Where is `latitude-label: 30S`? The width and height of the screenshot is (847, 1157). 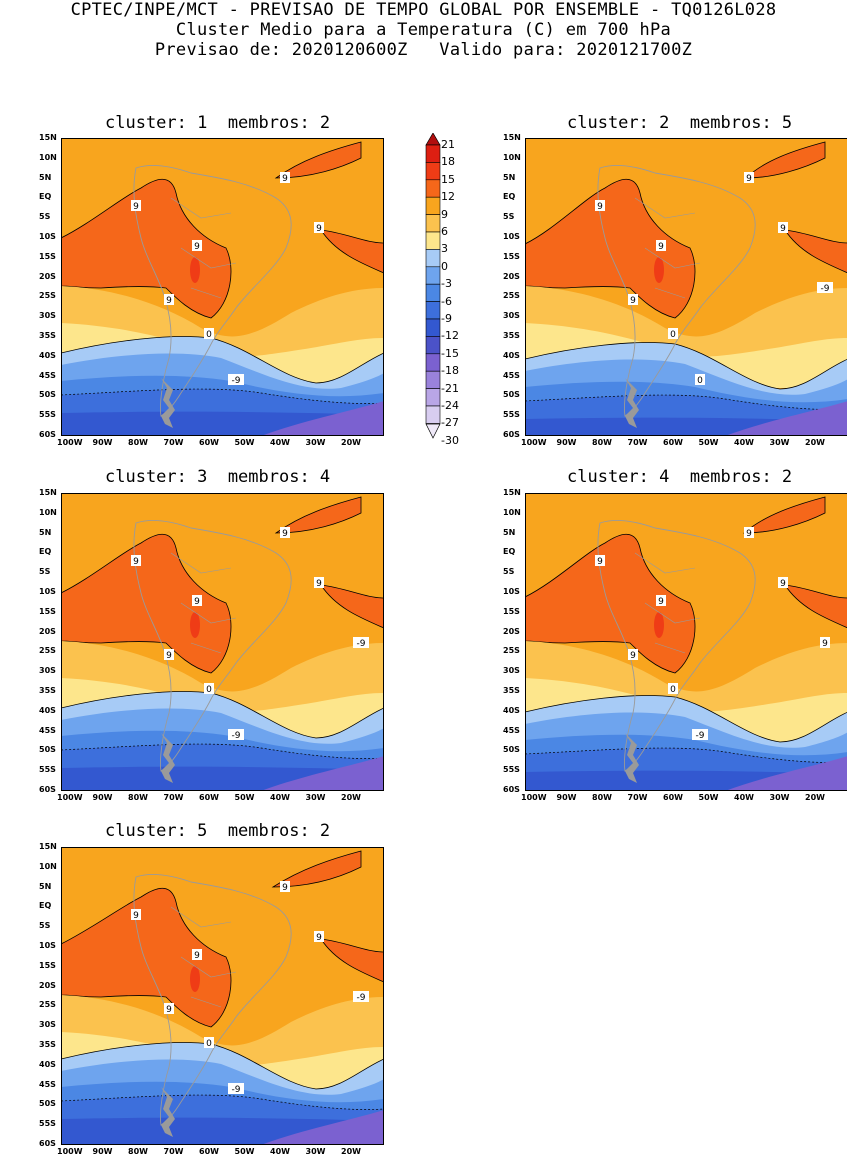 latitude-label: 30S is located at coordinates (511, 671).